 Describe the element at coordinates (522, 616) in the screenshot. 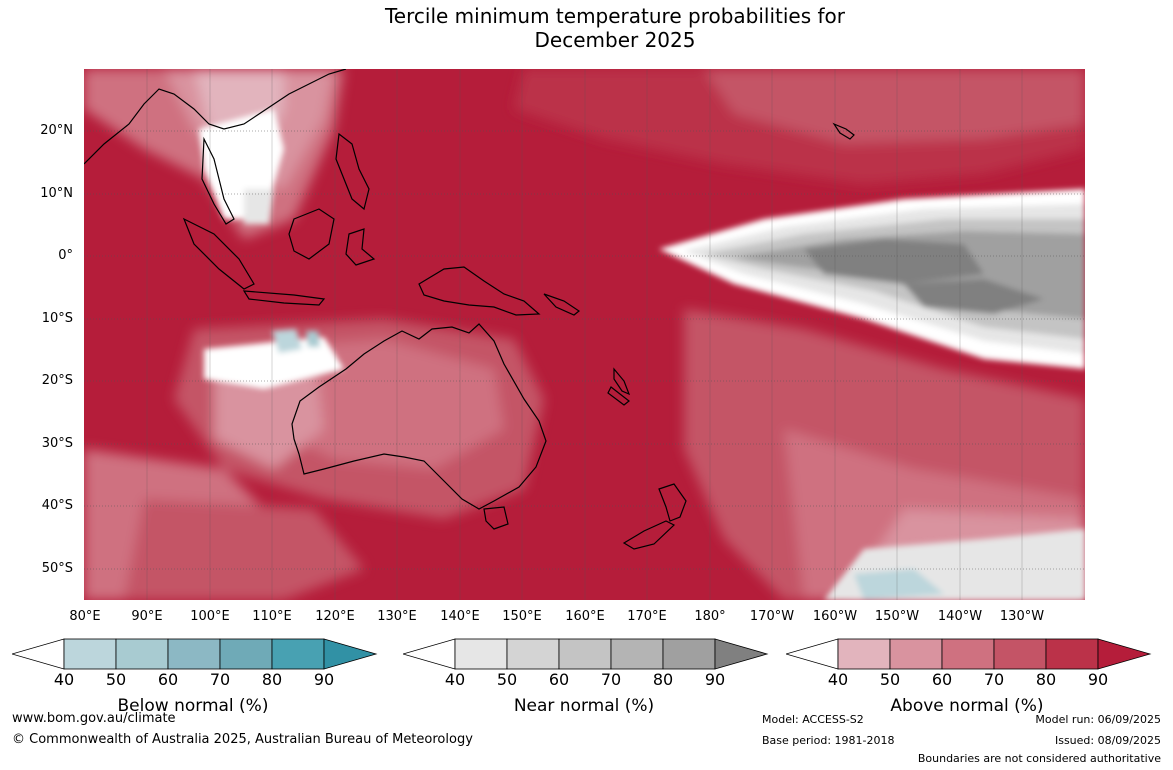

I see `lon-label-150e: 150°E` at that location.